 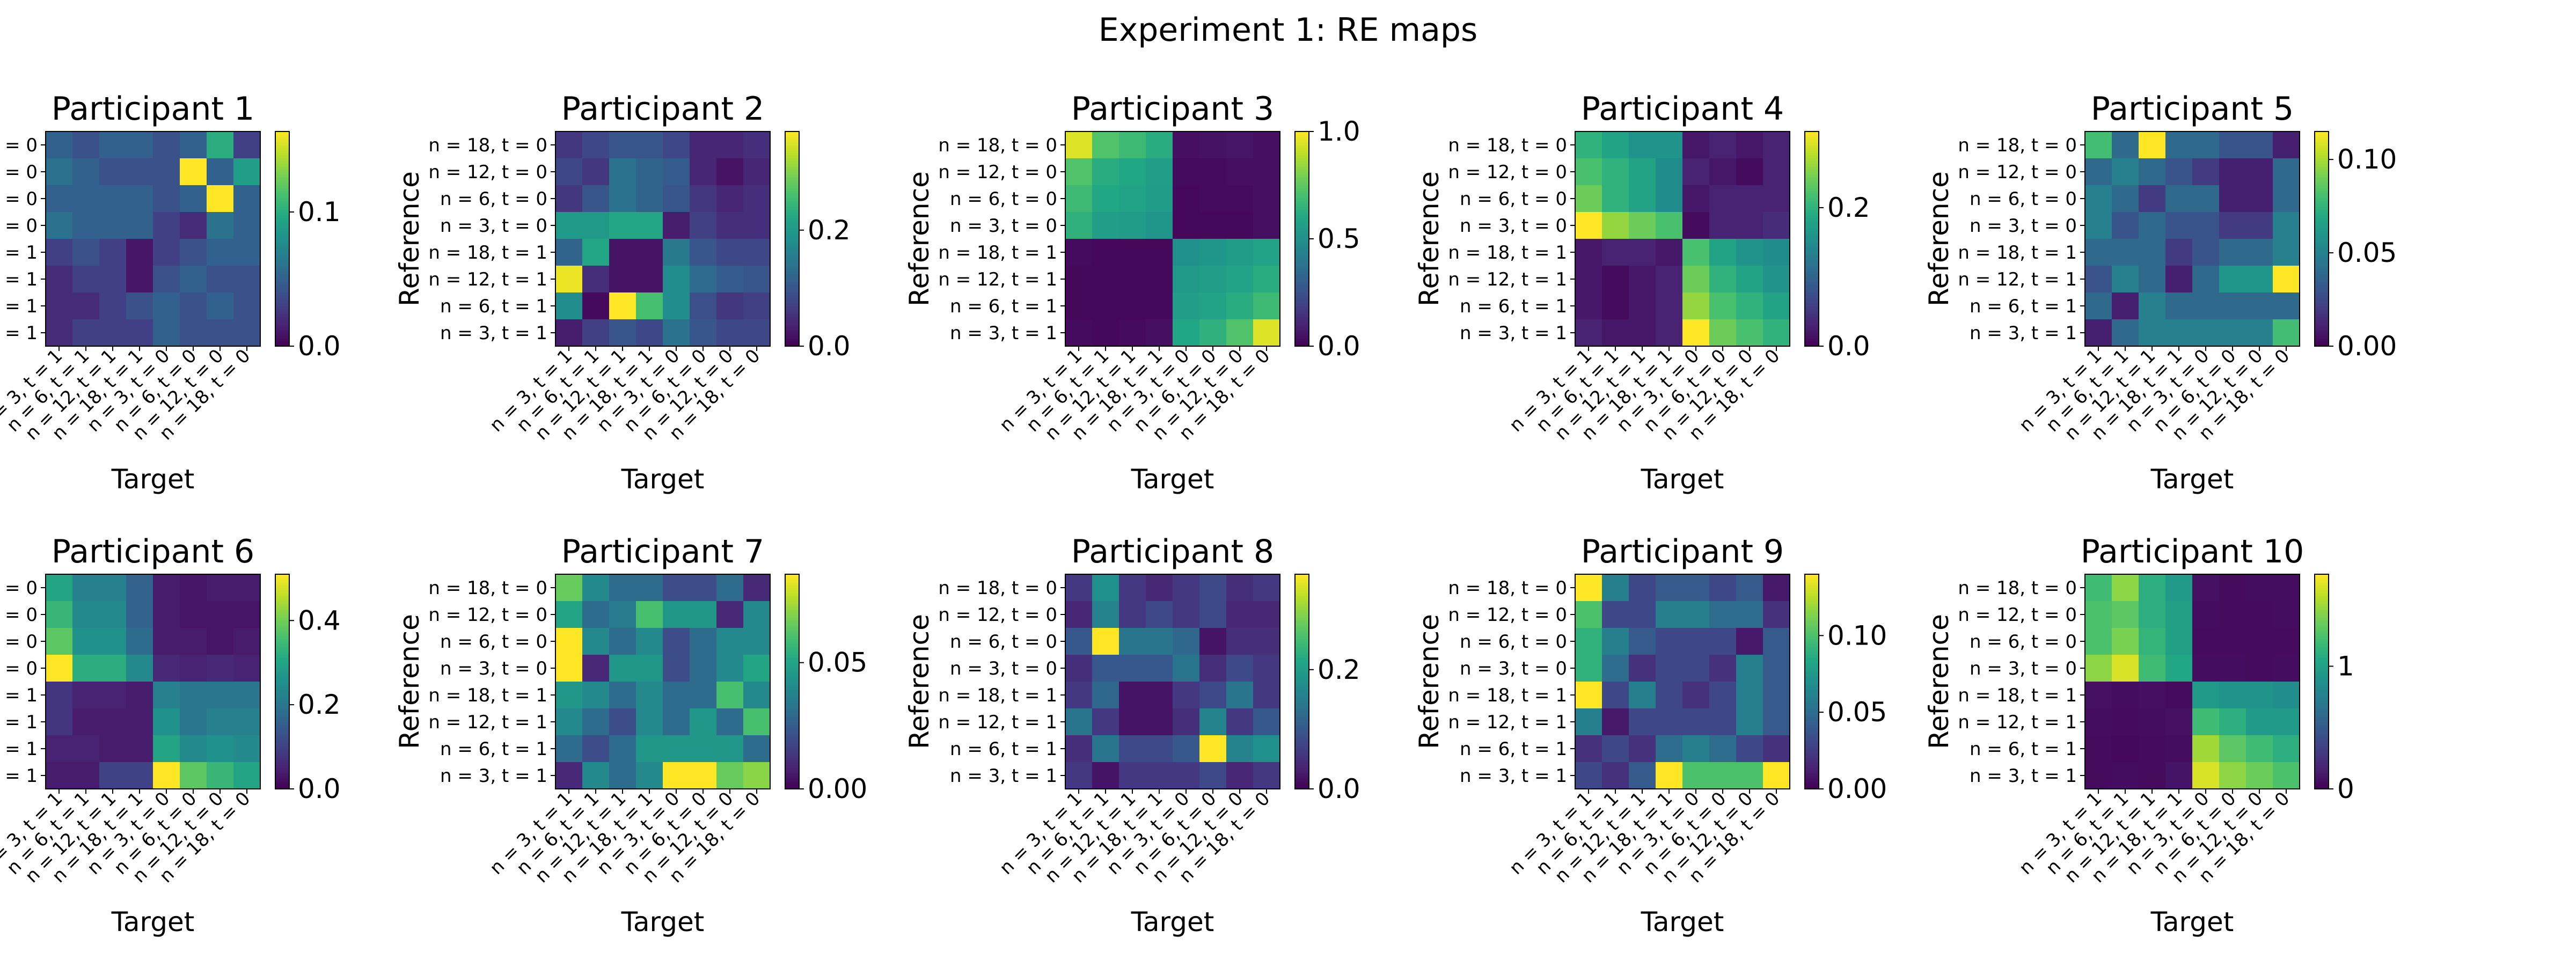 What do you see at coordinates (837, 788) in the screenshot?
I see `colorbar-tick-label: 0.00` at bounding box center [837, 788].